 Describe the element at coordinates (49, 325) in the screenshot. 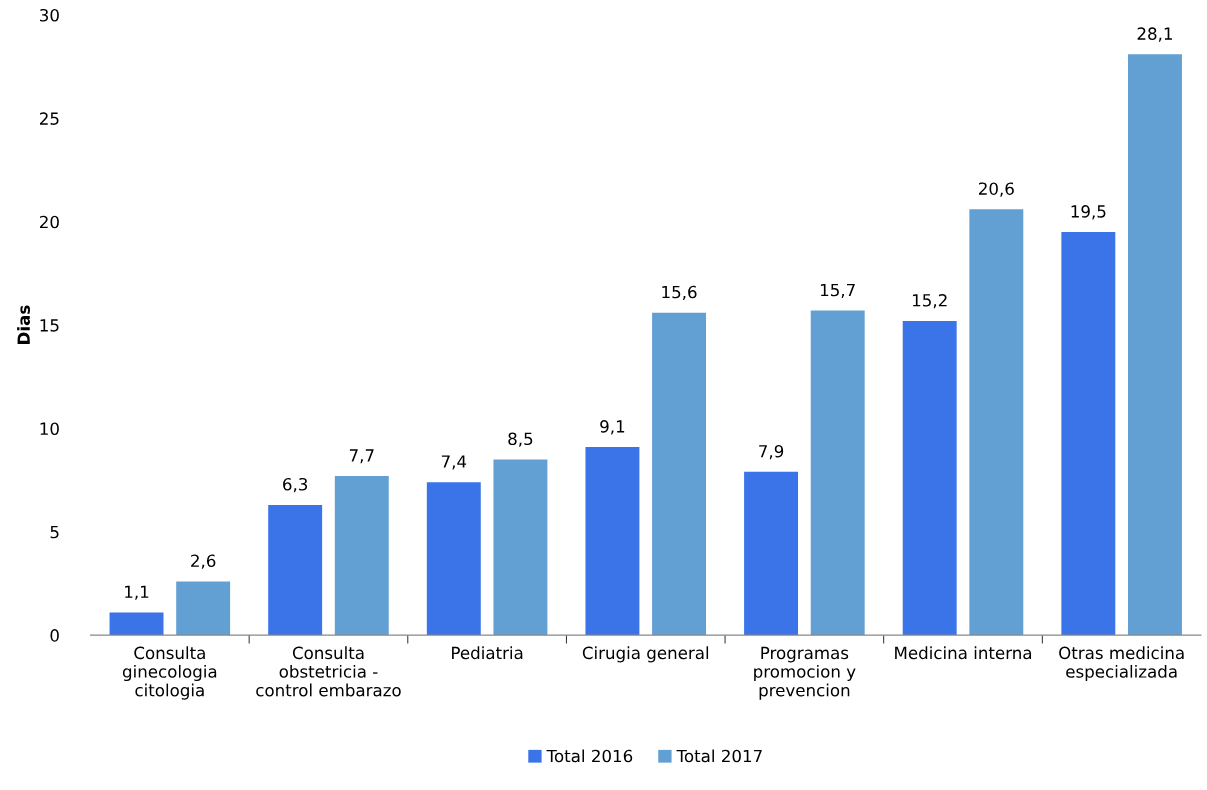

I see `y-tick-label: 15` at that location.